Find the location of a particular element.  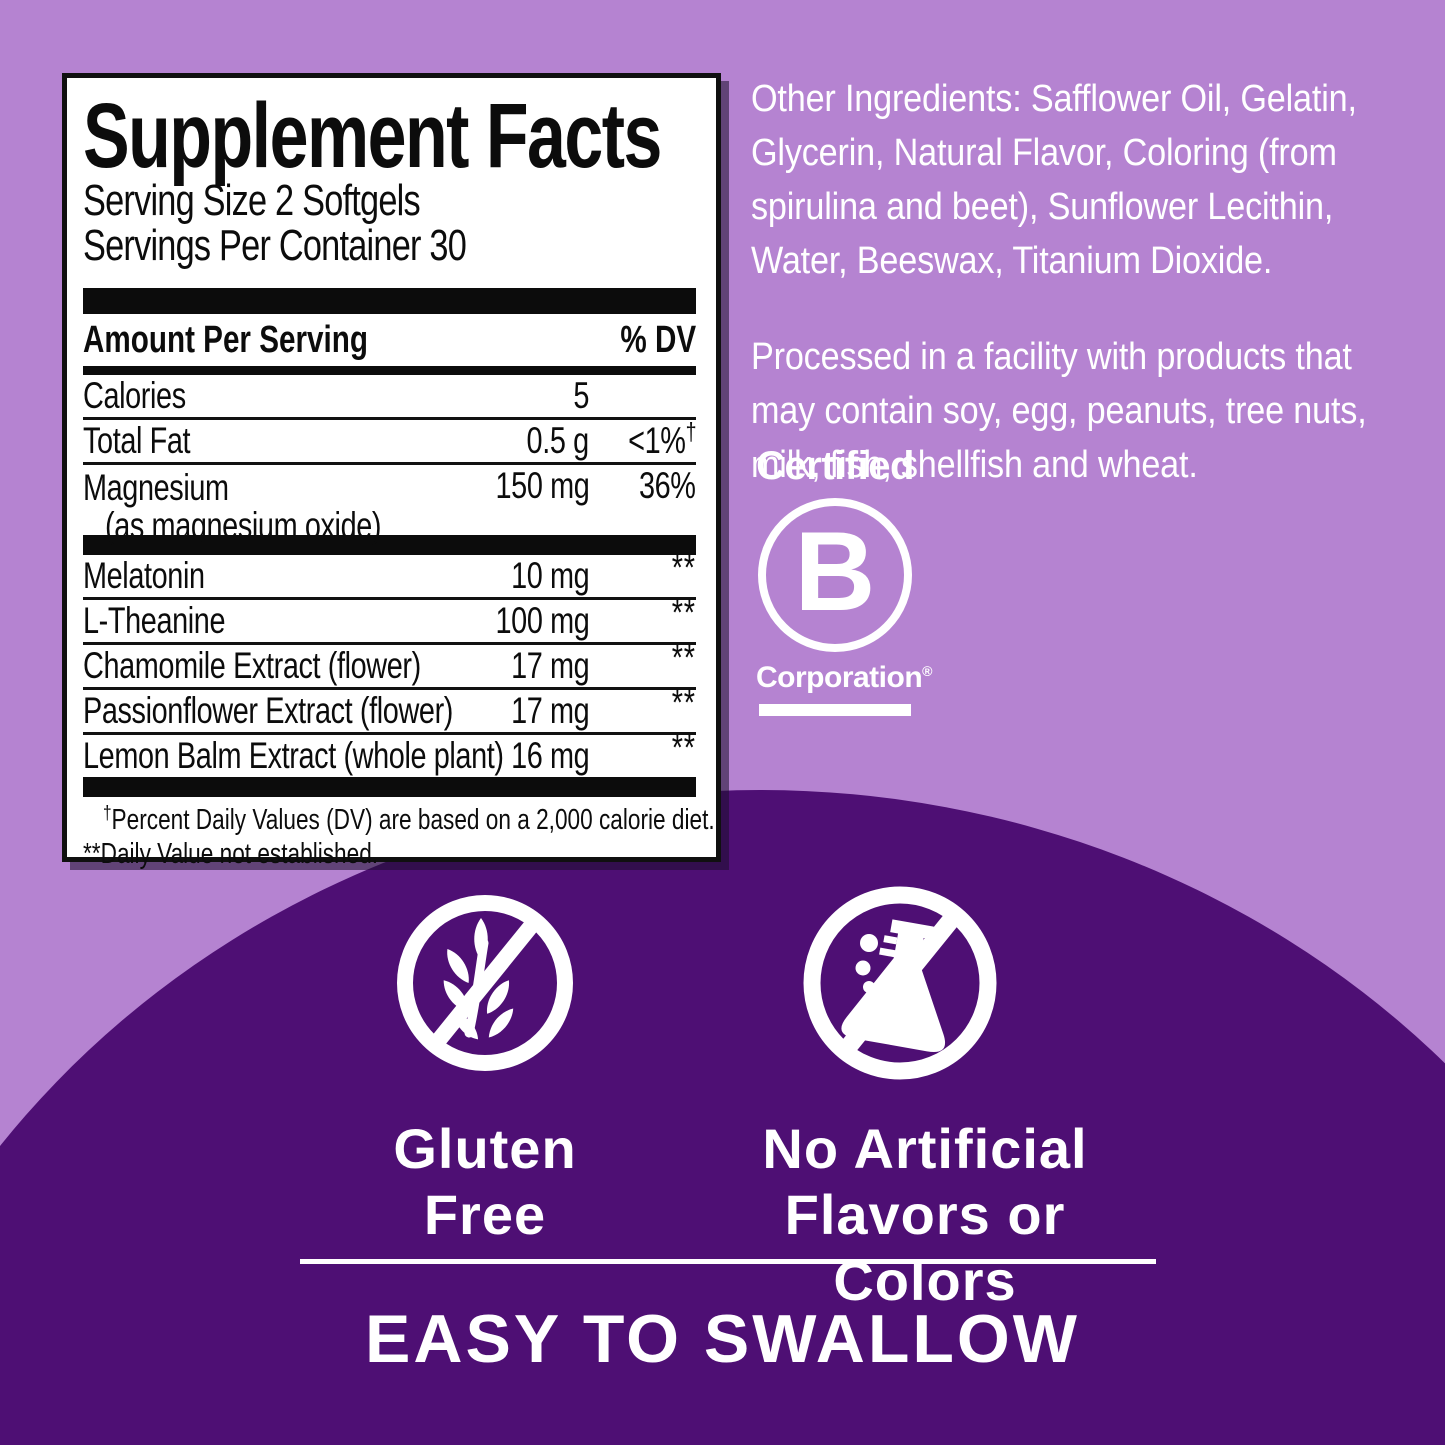

b-corp-circle-icon: B is located at coordinates (835, 575).